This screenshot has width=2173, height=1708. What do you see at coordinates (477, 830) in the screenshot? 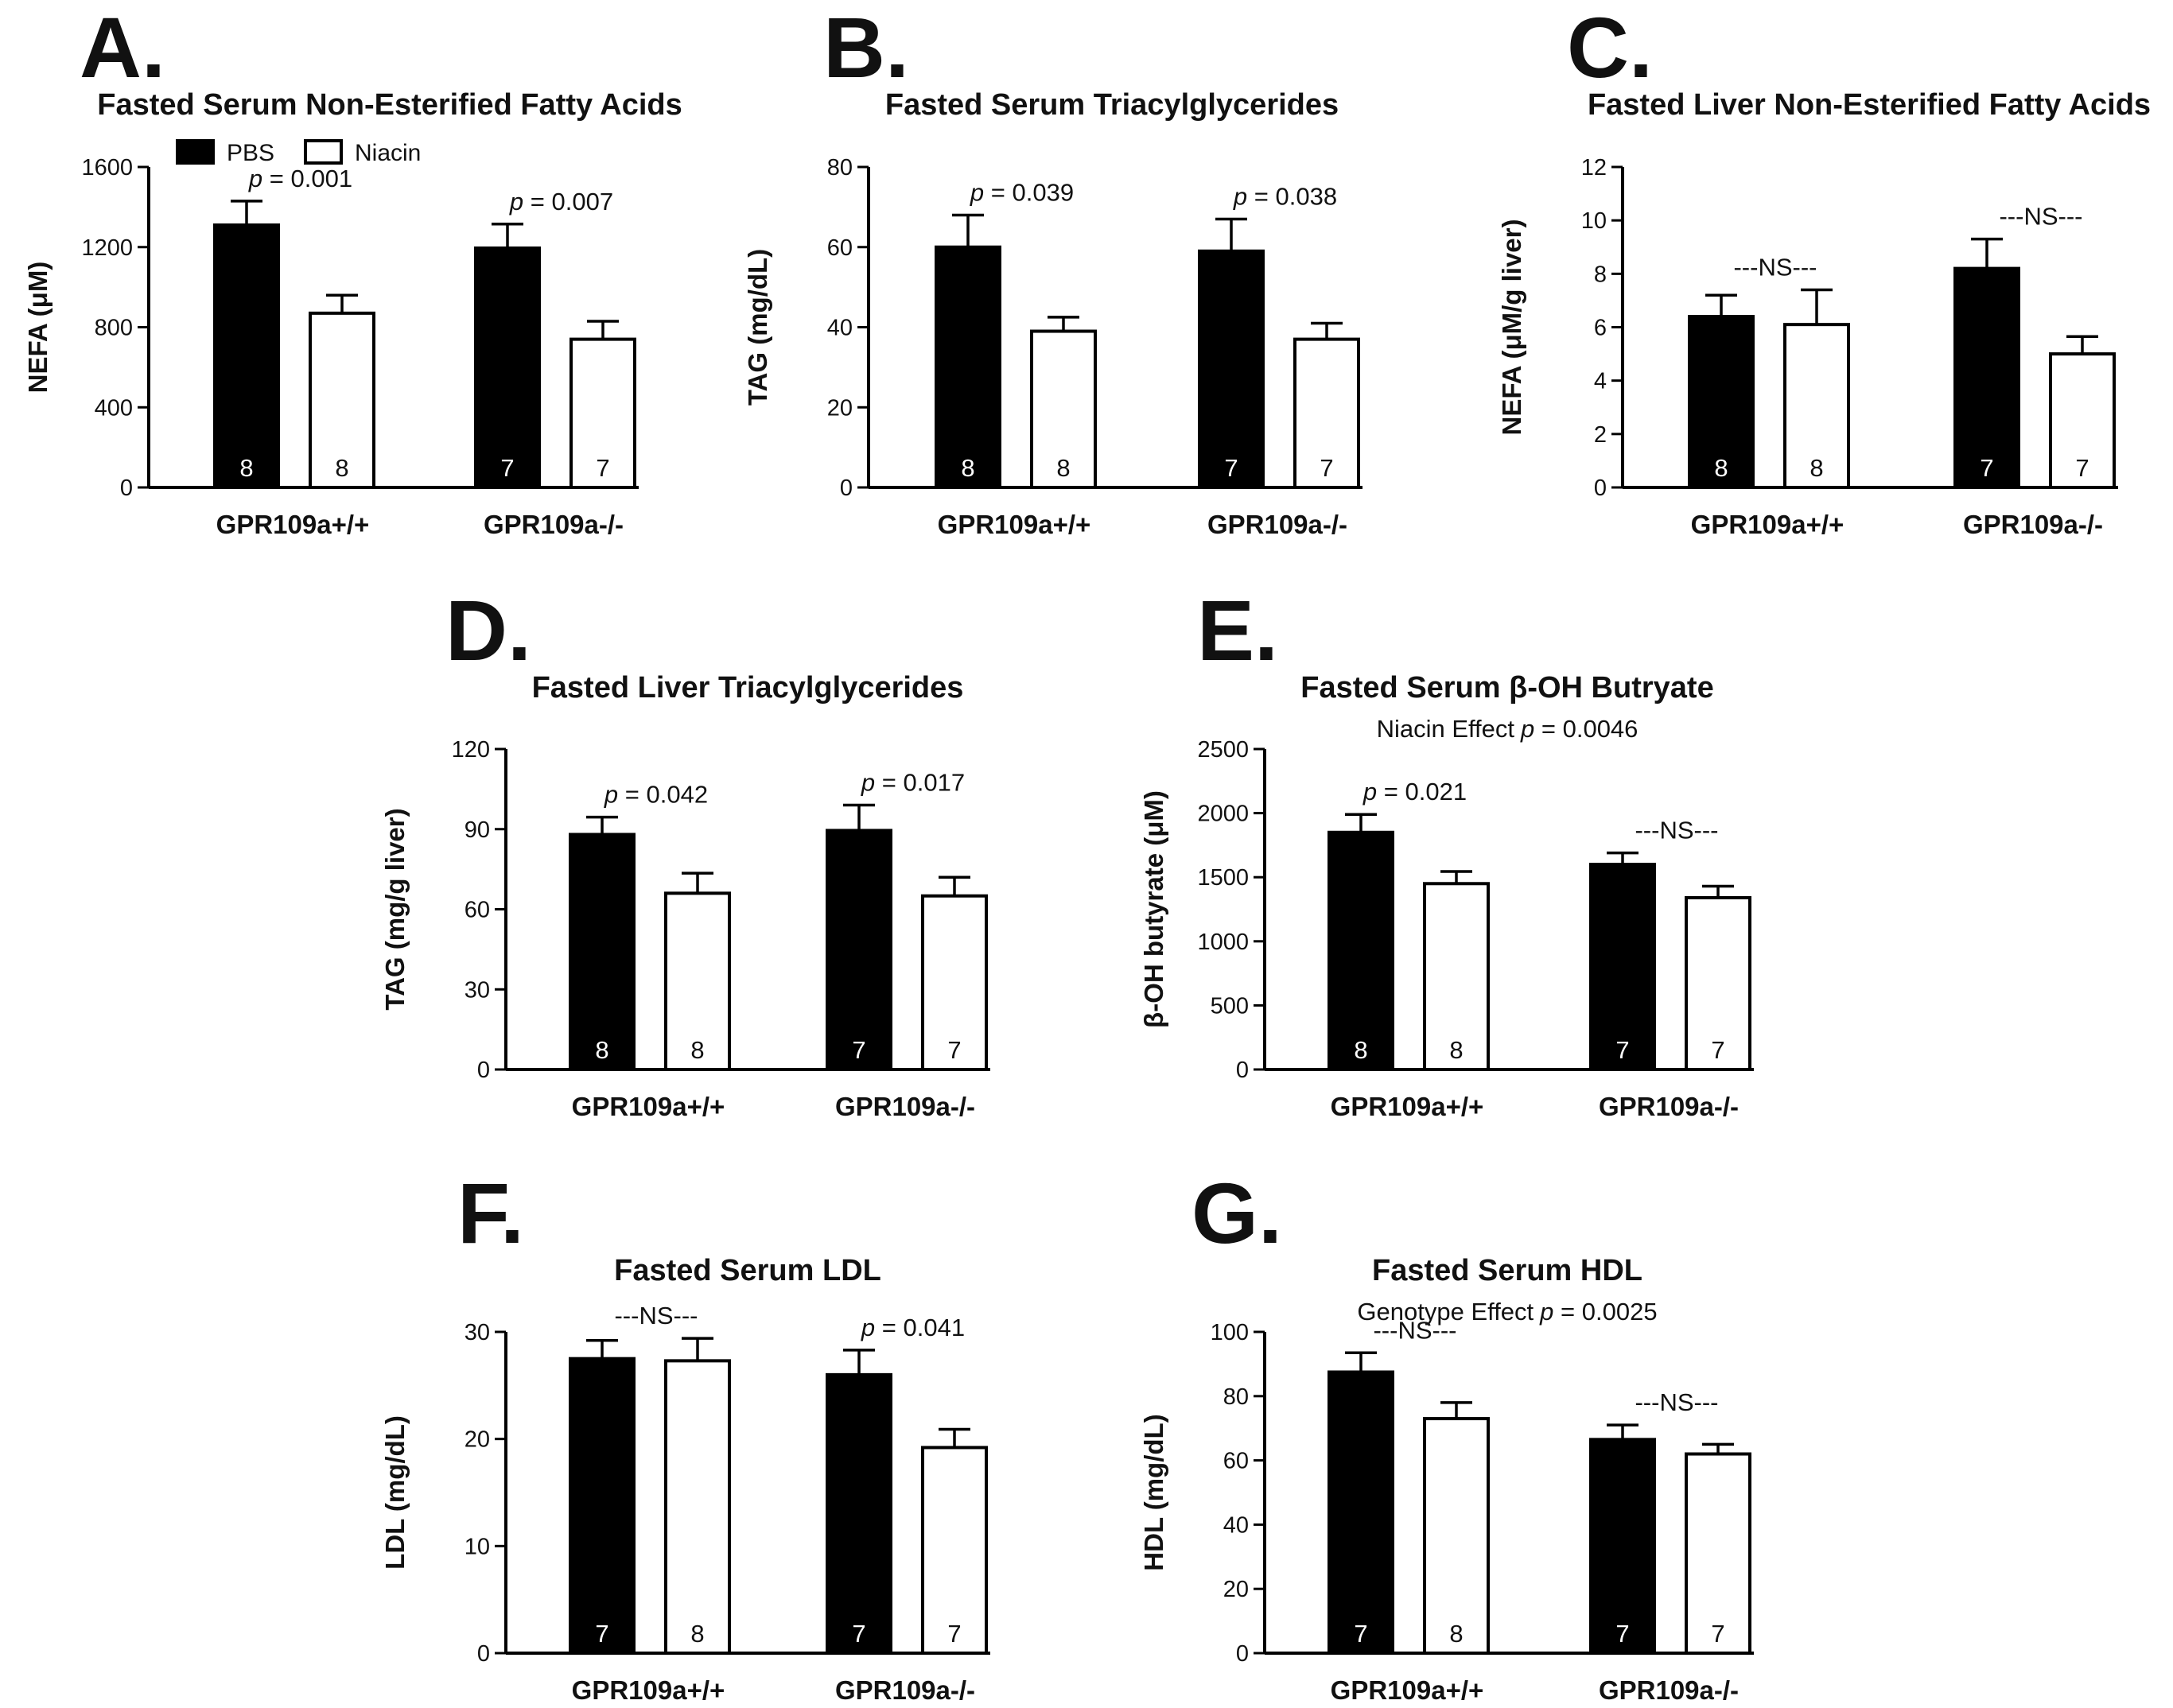
I see `y-tick-label: 90` at bounding box center [477, 830].